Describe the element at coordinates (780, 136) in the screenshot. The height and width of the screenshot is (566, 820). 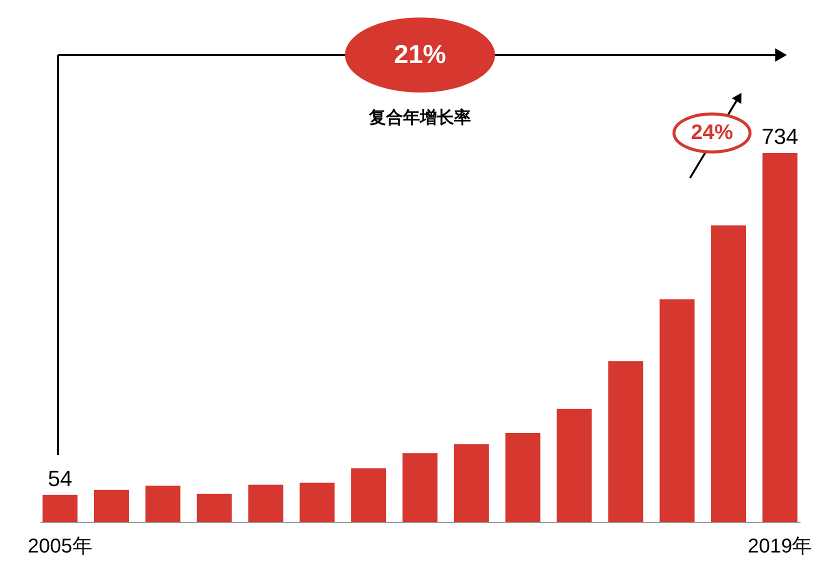
I see `data-label: 734` at that location.